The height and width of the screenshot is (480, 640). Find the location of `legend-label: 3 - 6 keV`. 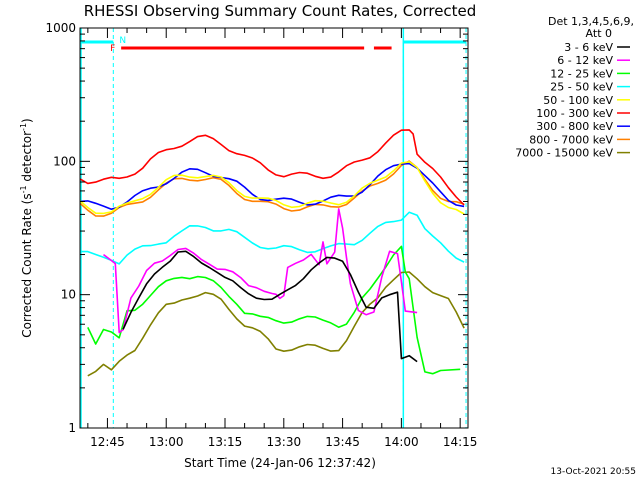

legend-label: 3 - 6 keV is located at coordinates (588, 47).